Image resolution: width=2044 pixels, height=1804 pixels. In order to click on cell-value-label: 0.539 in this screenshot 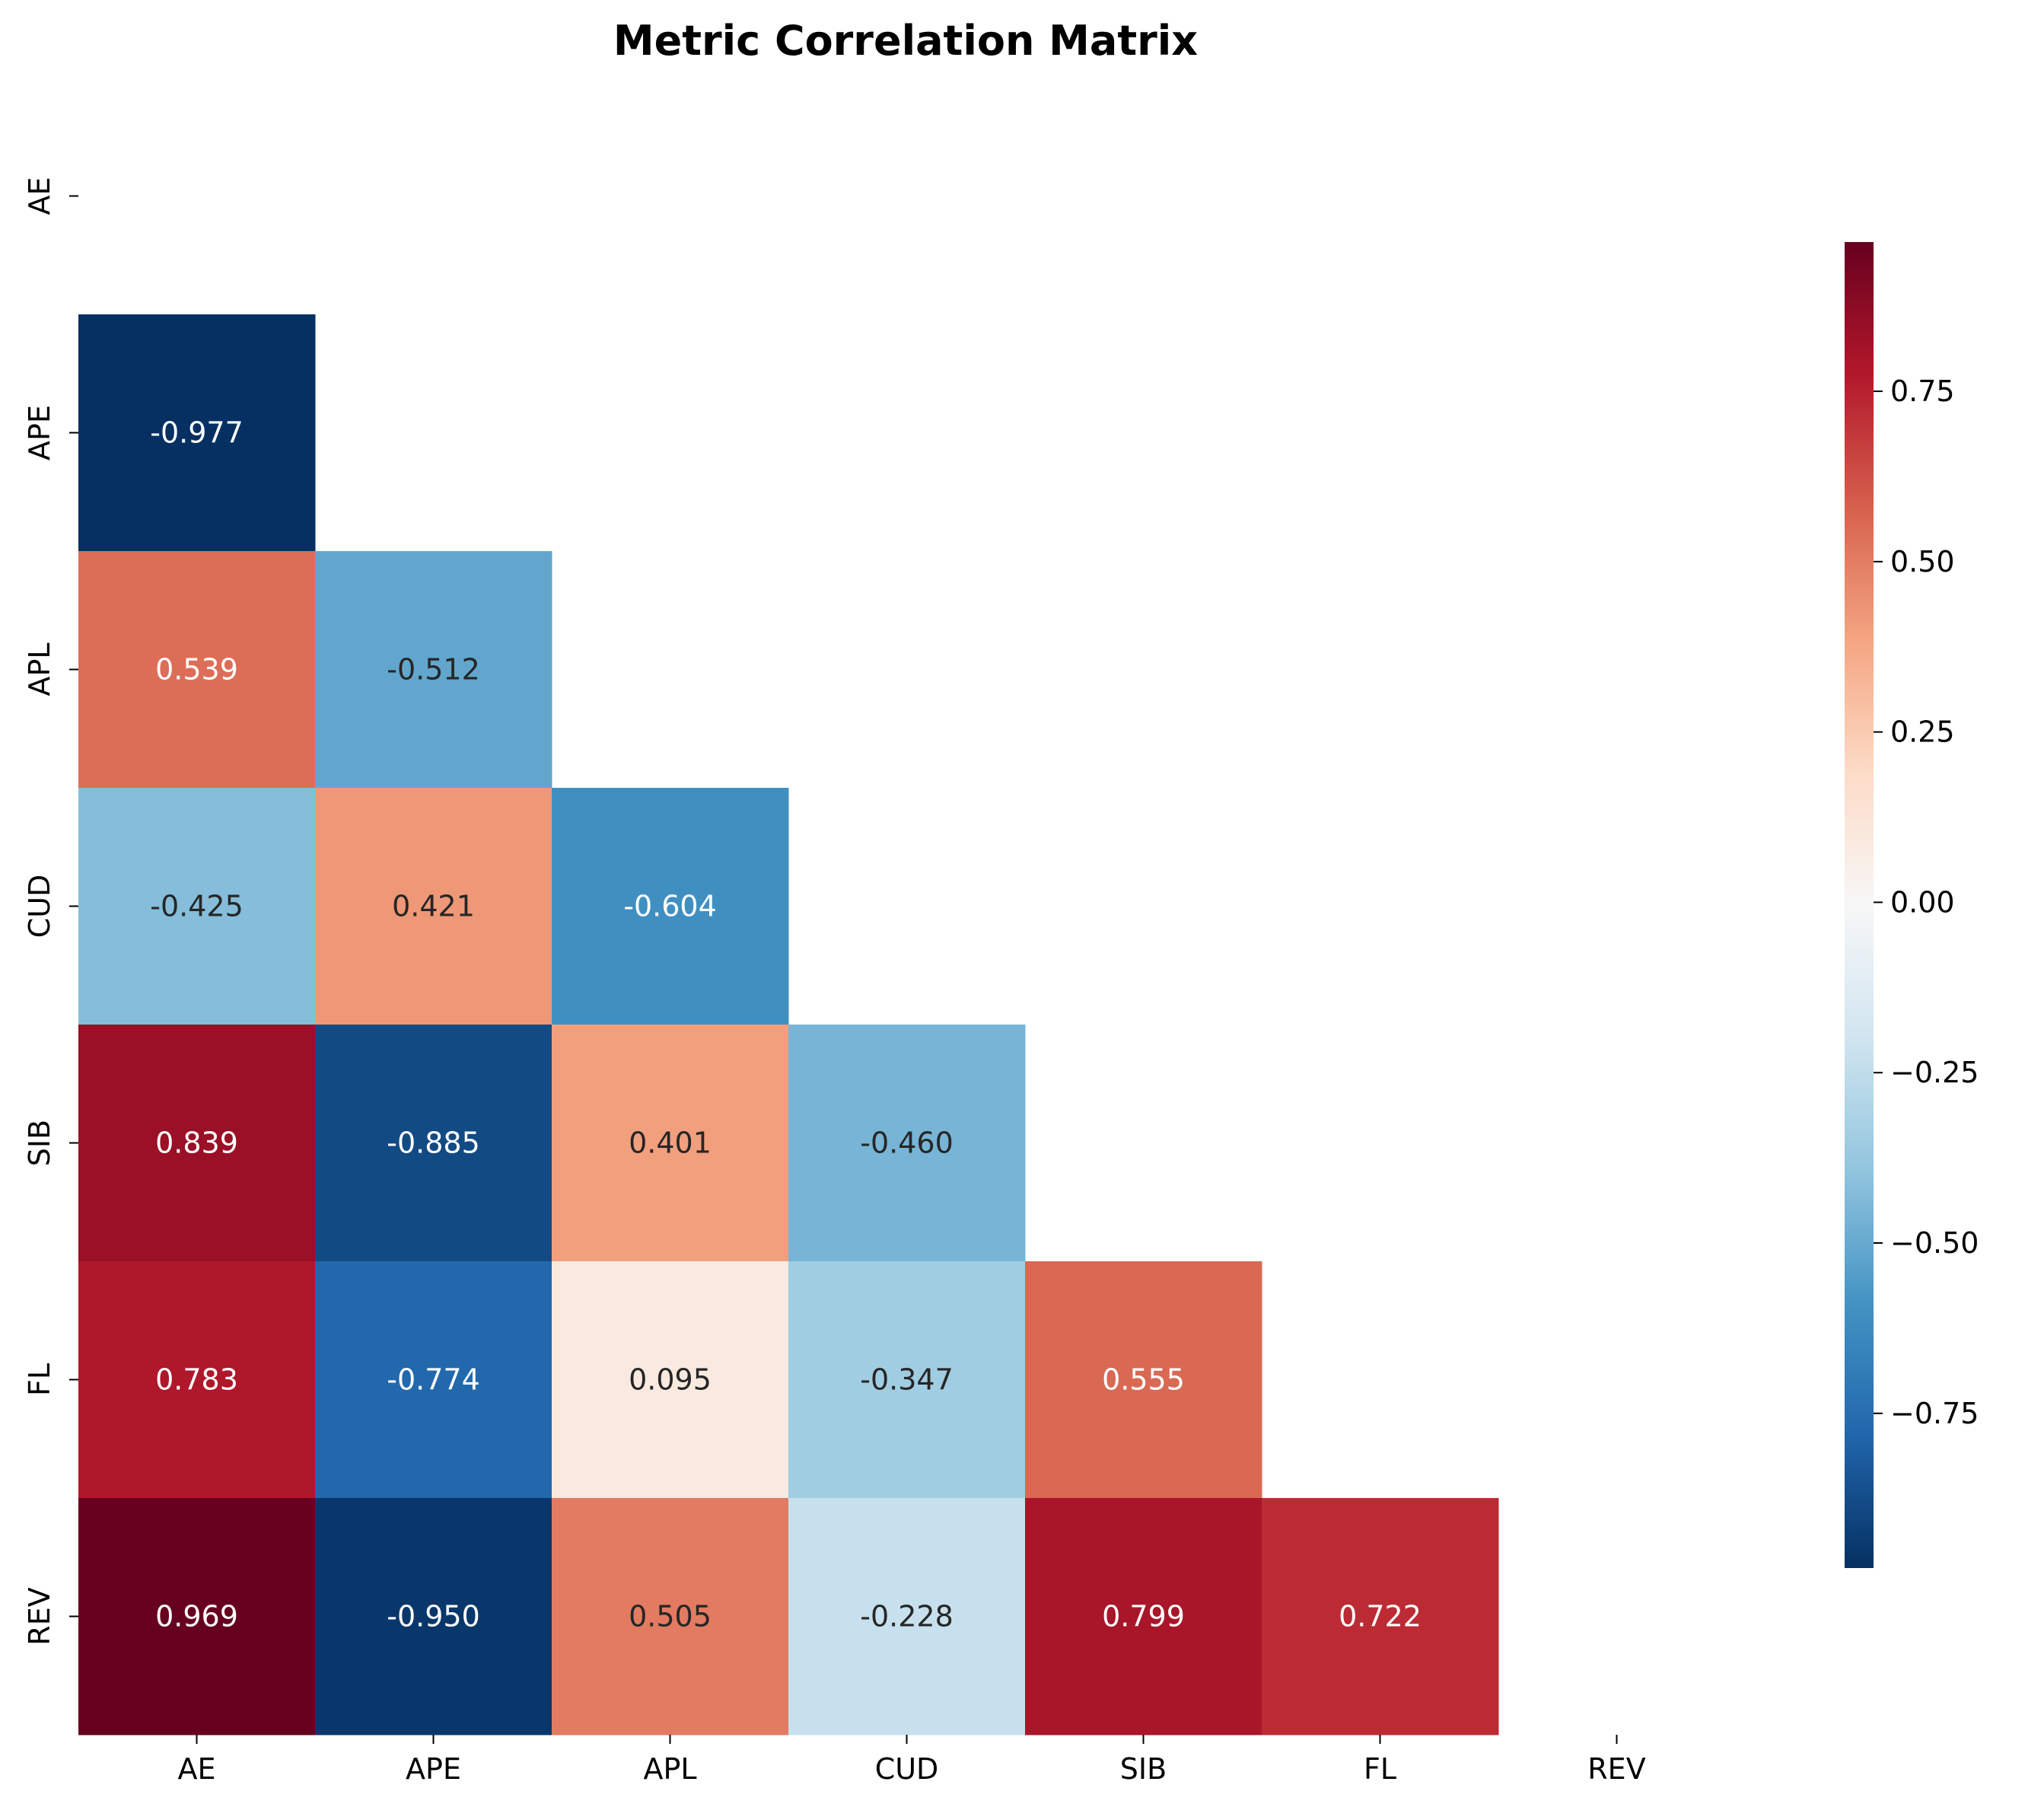, I will do `click(196, 670)`.